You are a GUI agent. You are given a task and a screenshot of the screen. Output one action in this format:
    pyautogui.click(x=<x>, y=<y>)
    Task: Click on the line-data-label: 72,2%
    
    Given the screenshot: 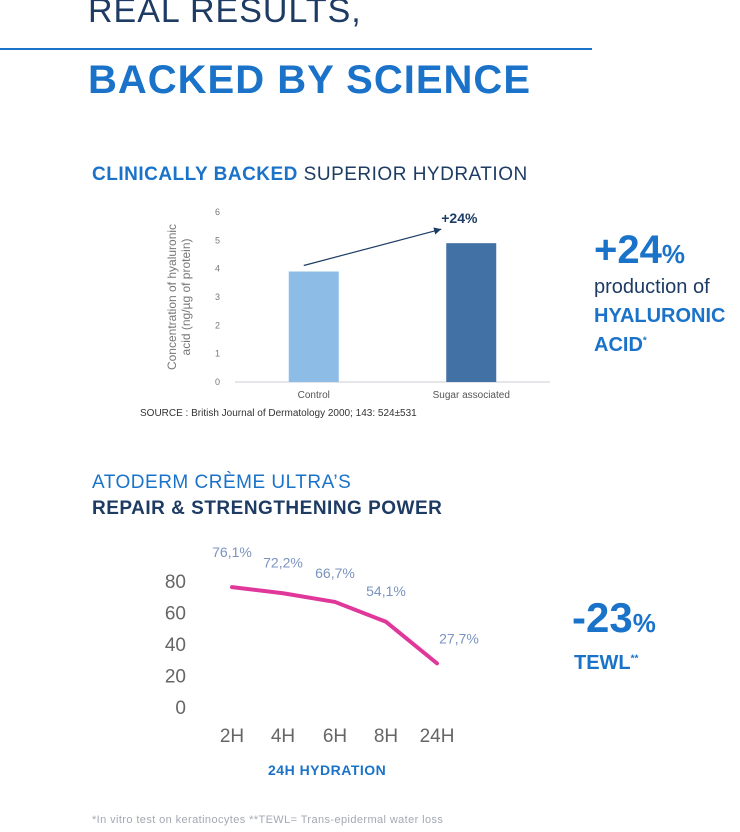 What is the action you would take?
    pyautogui.click(x=283, y=562)
    